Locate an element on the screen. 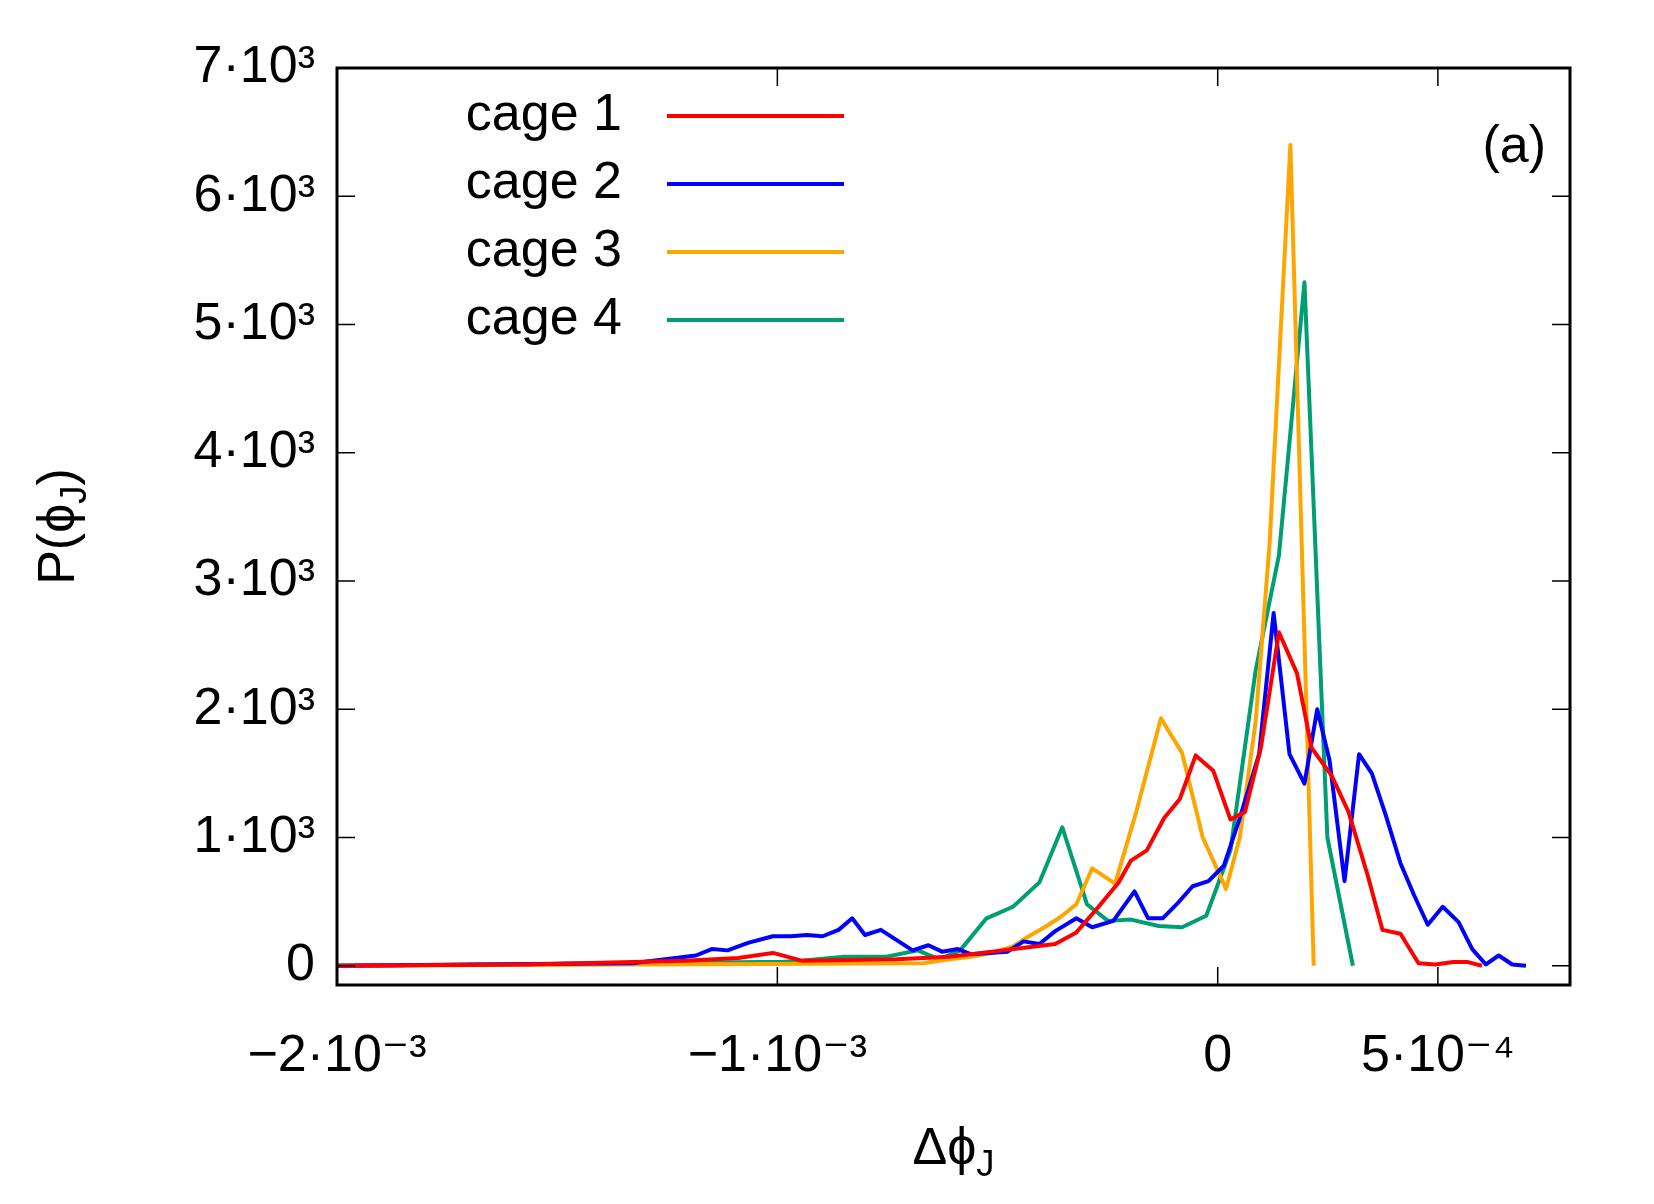  x-tick-label: 5·10⁻⁴ is located at coordinates (1437, 1052).